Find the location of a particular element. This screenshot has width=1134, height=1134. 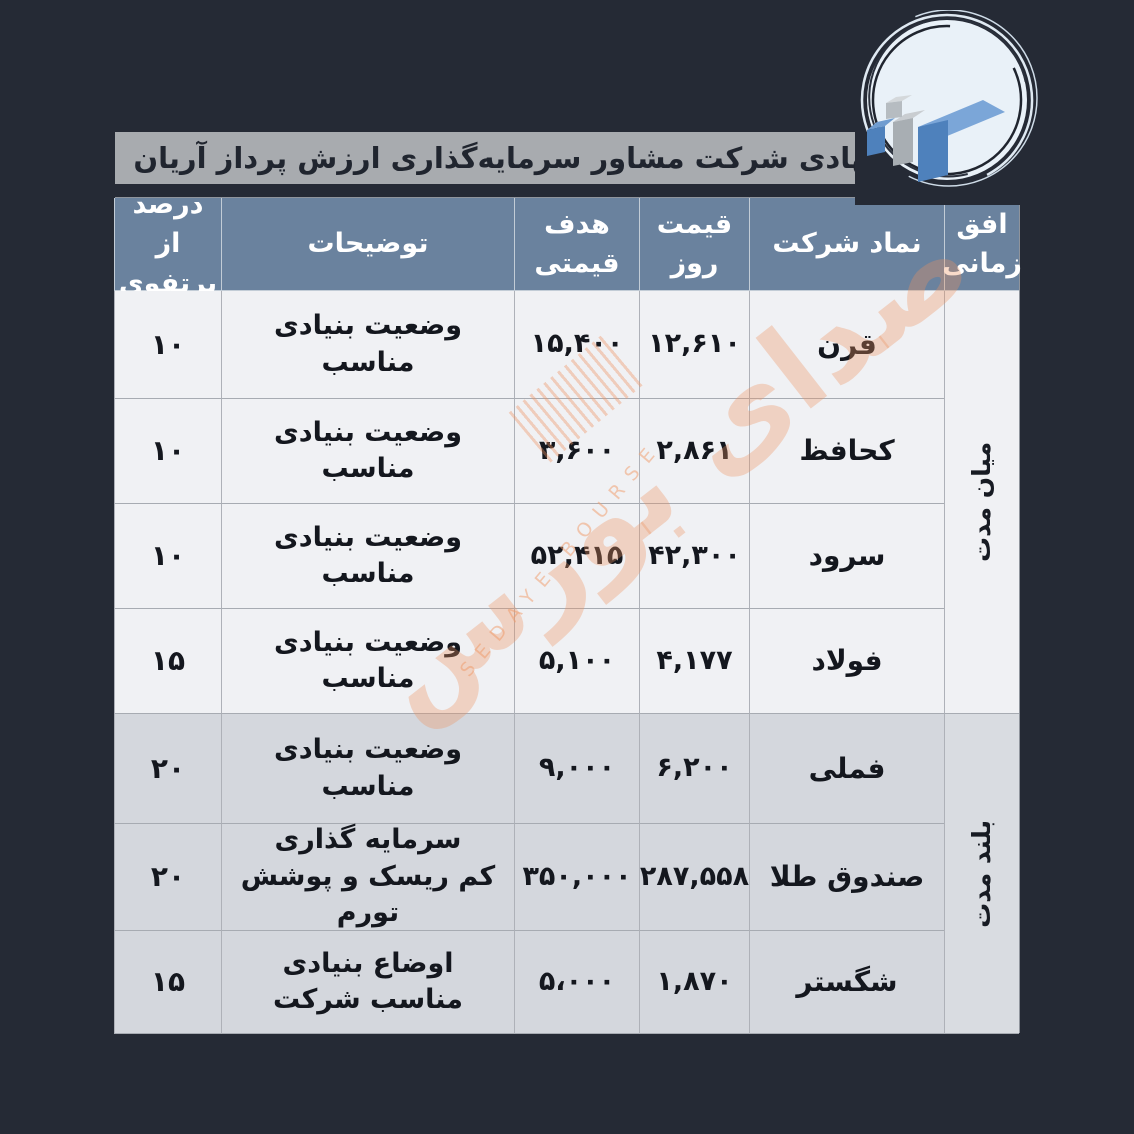

table-row-day-price: ۶,۲۰۰ is located at coordinates (694, 769).